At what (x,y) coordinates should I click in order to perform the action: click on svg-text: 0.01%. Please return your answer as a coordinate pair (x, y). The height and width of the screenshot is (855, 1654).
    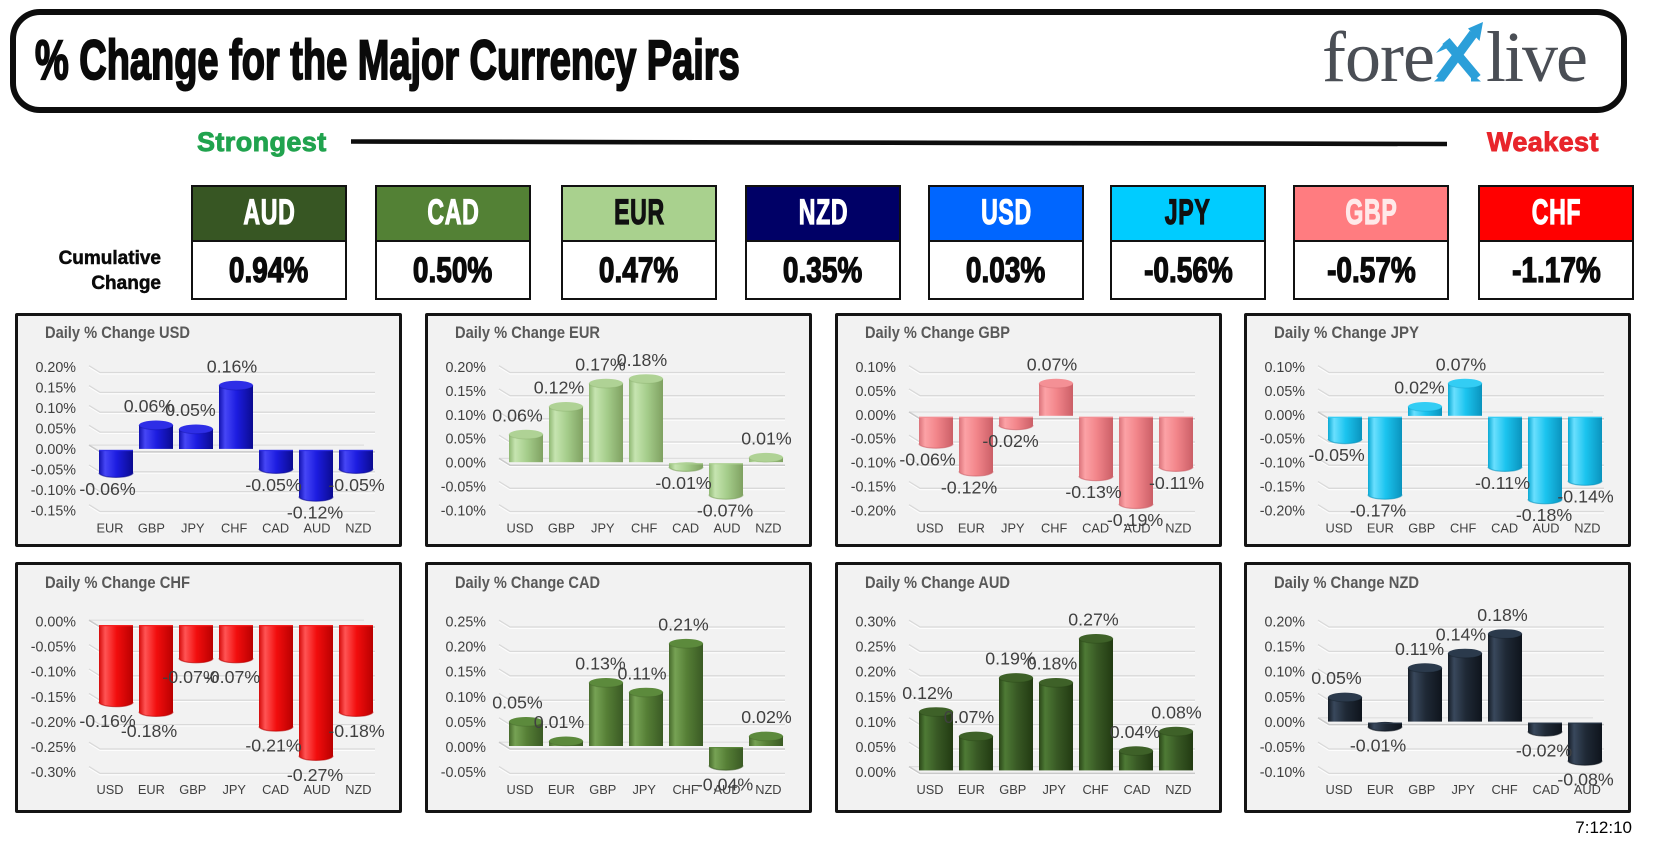
    Looking at the image, I should click on (766, 439).